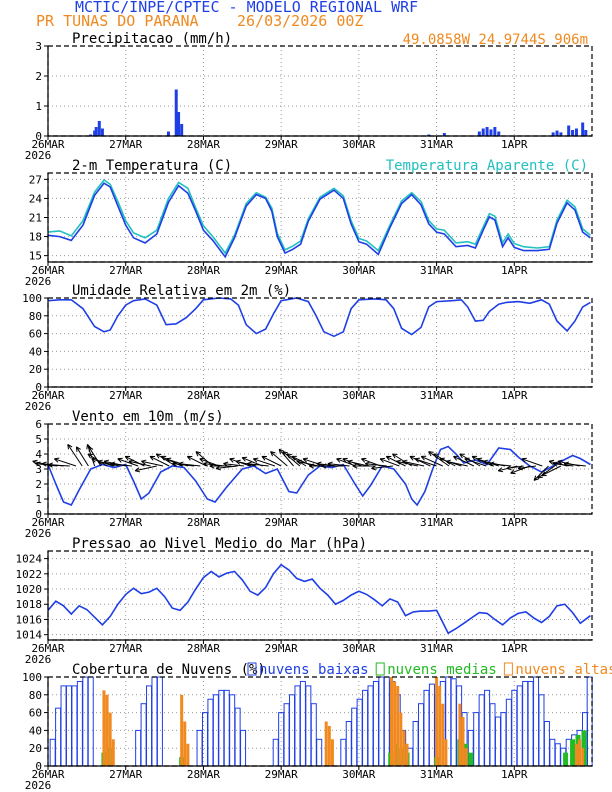 This screenshot has height=792, width=612. I want to click on y-tick-label: 1016, so click(29, 619).